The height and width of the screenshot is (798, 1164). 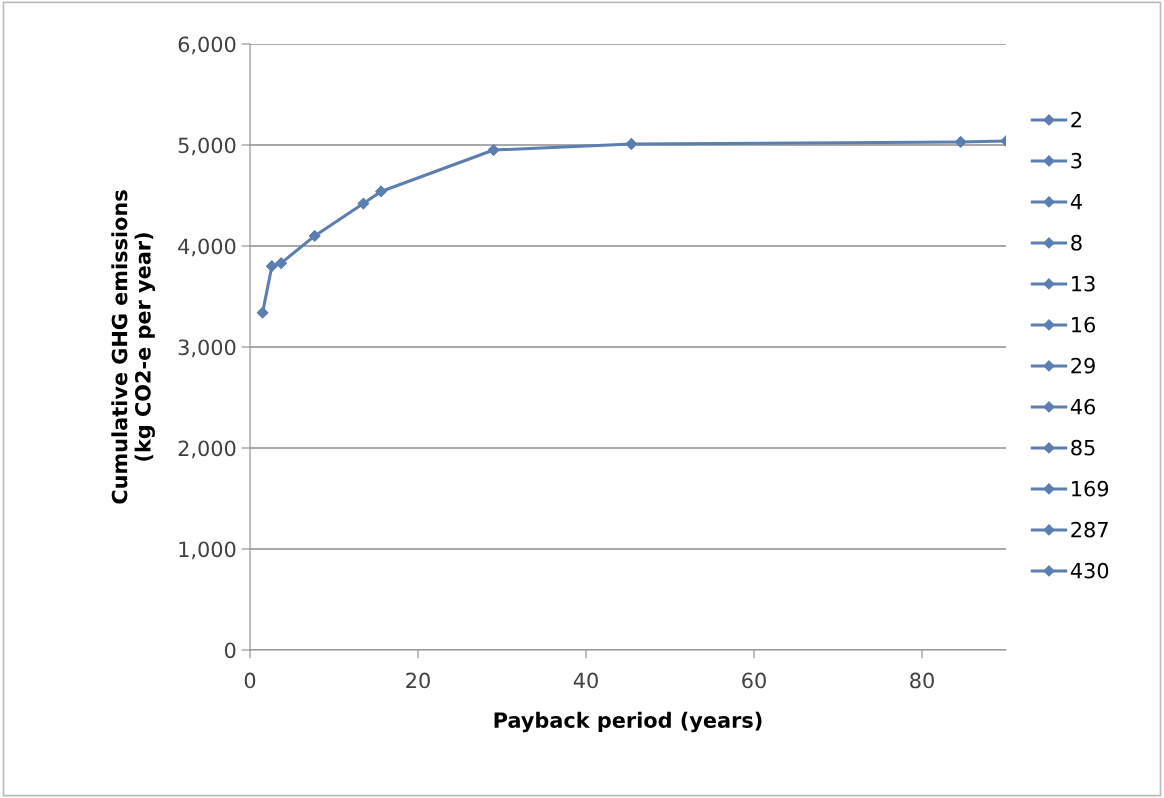 I want to click on y-tick-label: 4,000, so click(x=207, y=247).